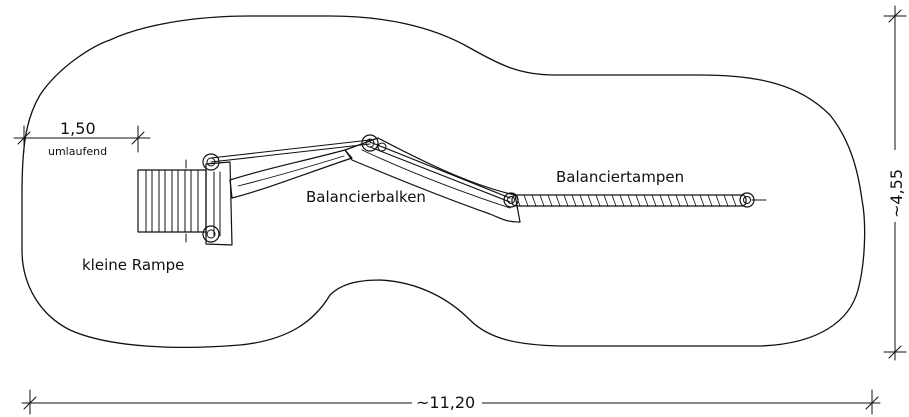 The width and height of the screenshot is (909, 417). I want to click on label-beam: Balancierbalken, so click(366, 197).